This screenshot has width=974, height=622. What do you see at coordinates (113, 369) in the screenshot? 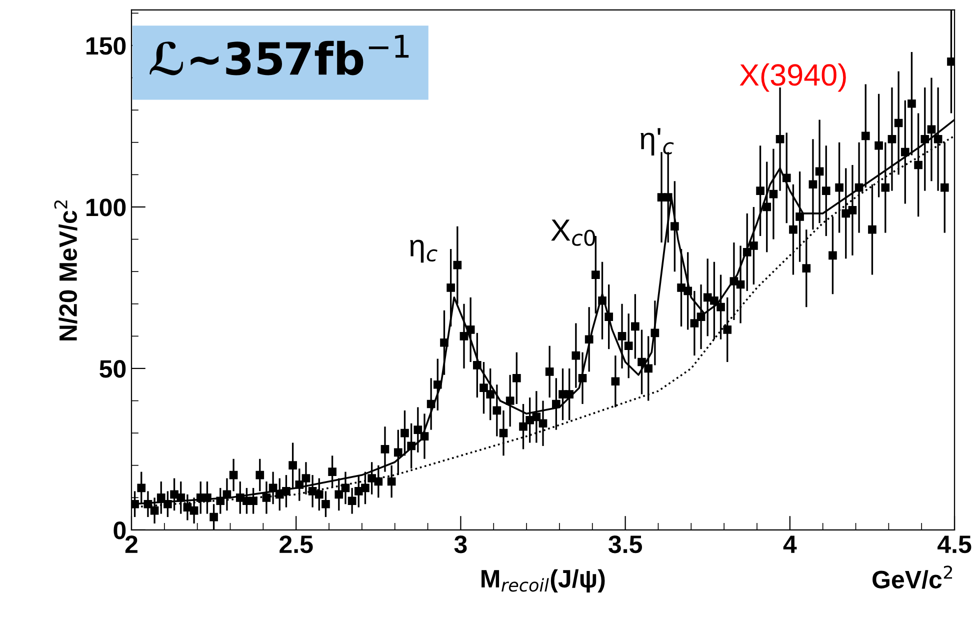
I see `y-tick-label: 50` at bounding box center [113, 369].